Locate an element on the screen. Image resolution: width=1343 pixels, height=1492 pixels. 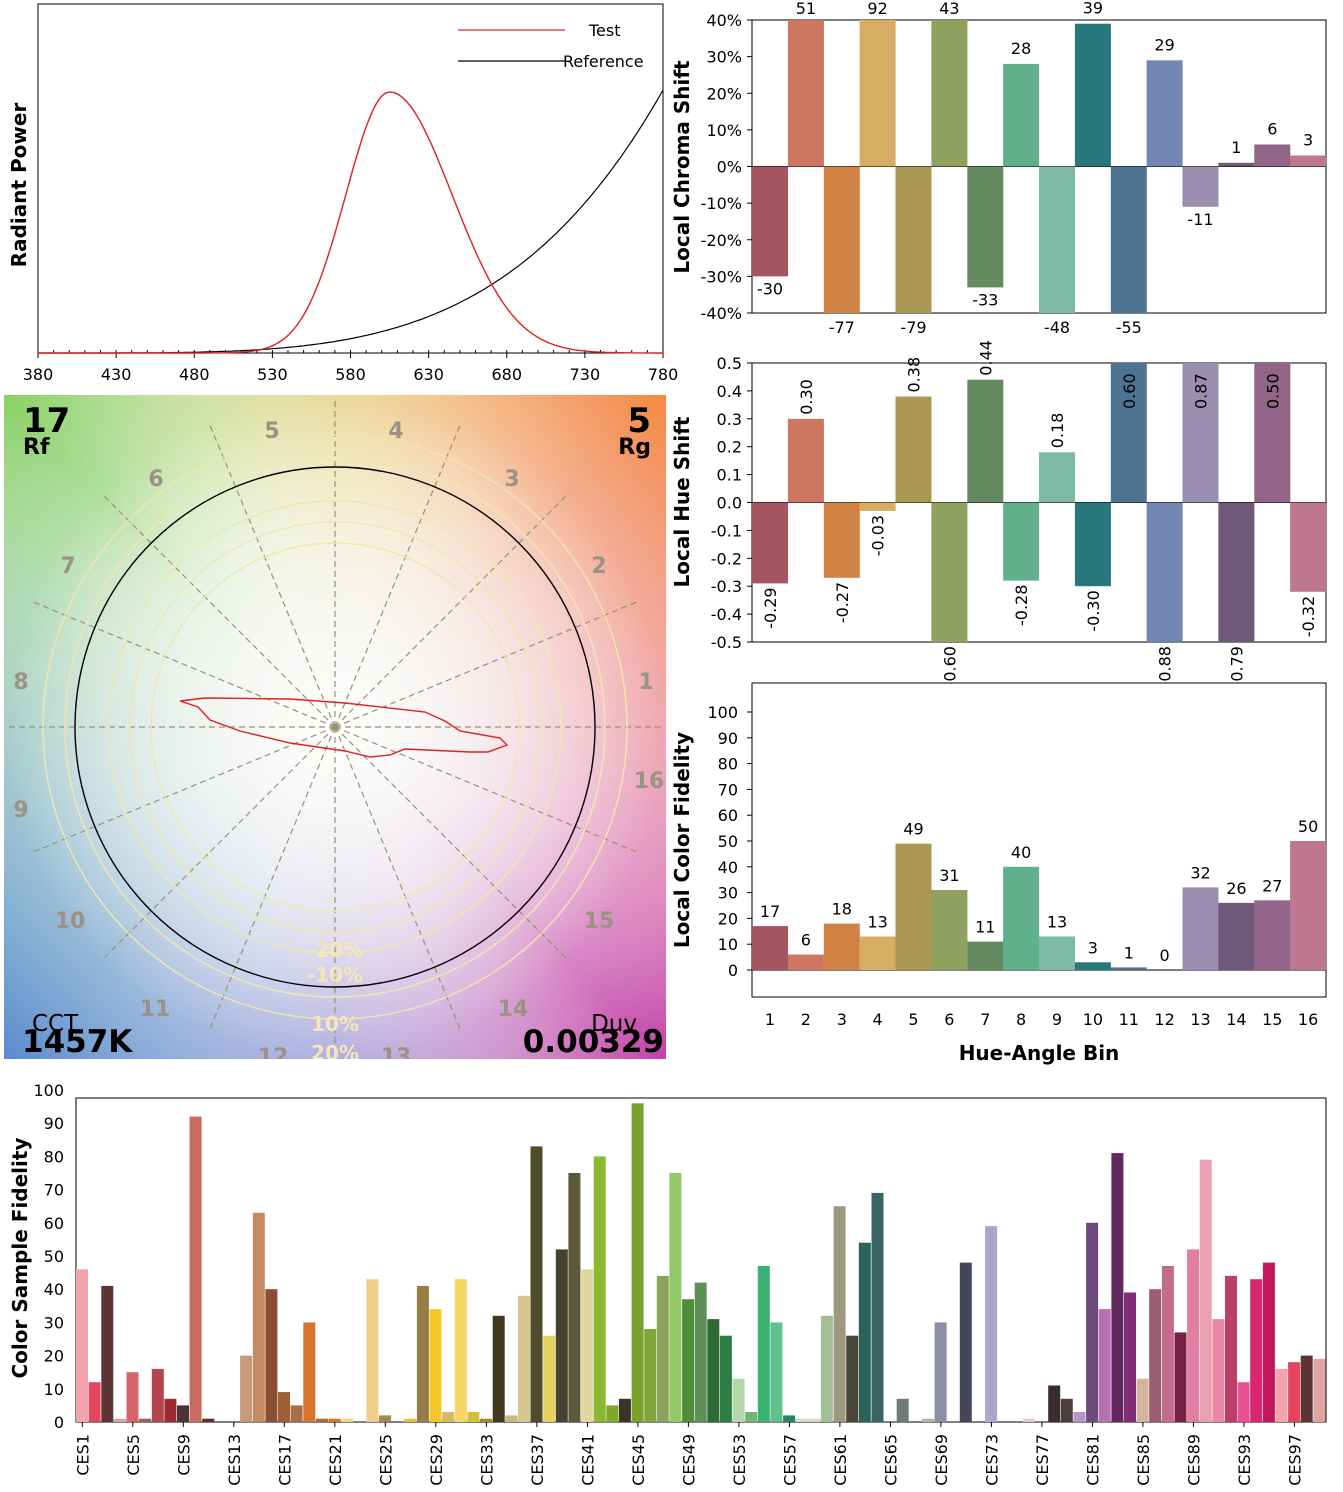
hue-bin-label: 13 is located at coordinates (396, 1057).